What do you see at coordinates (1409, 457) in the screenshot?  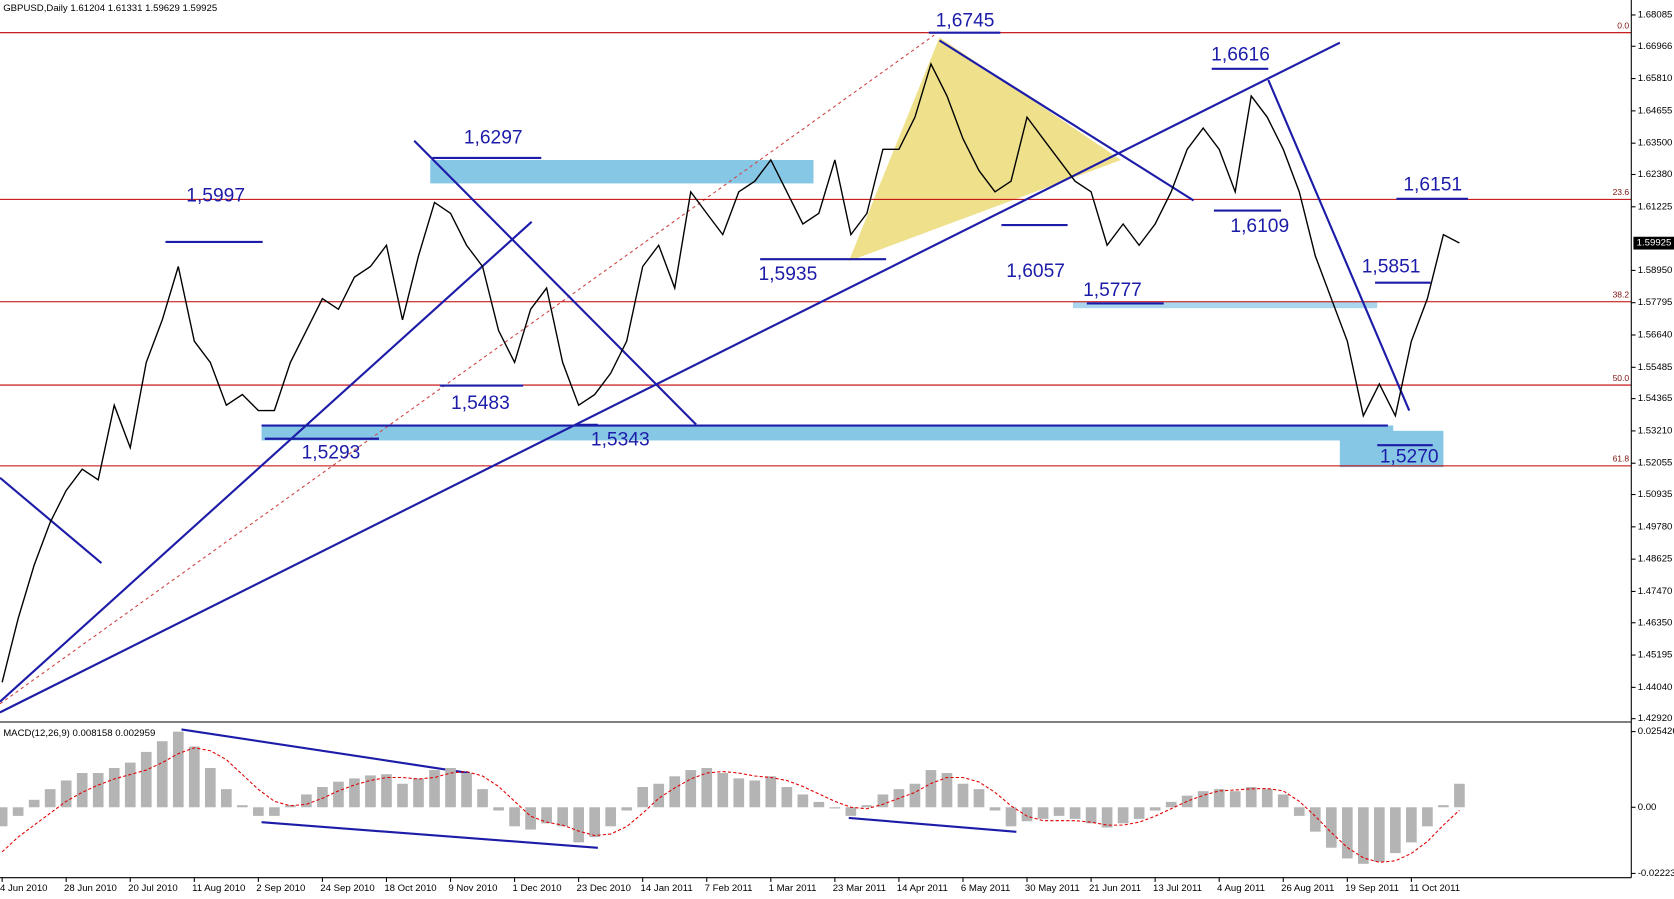 I see `level-label: 1,5270` at bounding box center [1409, 457].